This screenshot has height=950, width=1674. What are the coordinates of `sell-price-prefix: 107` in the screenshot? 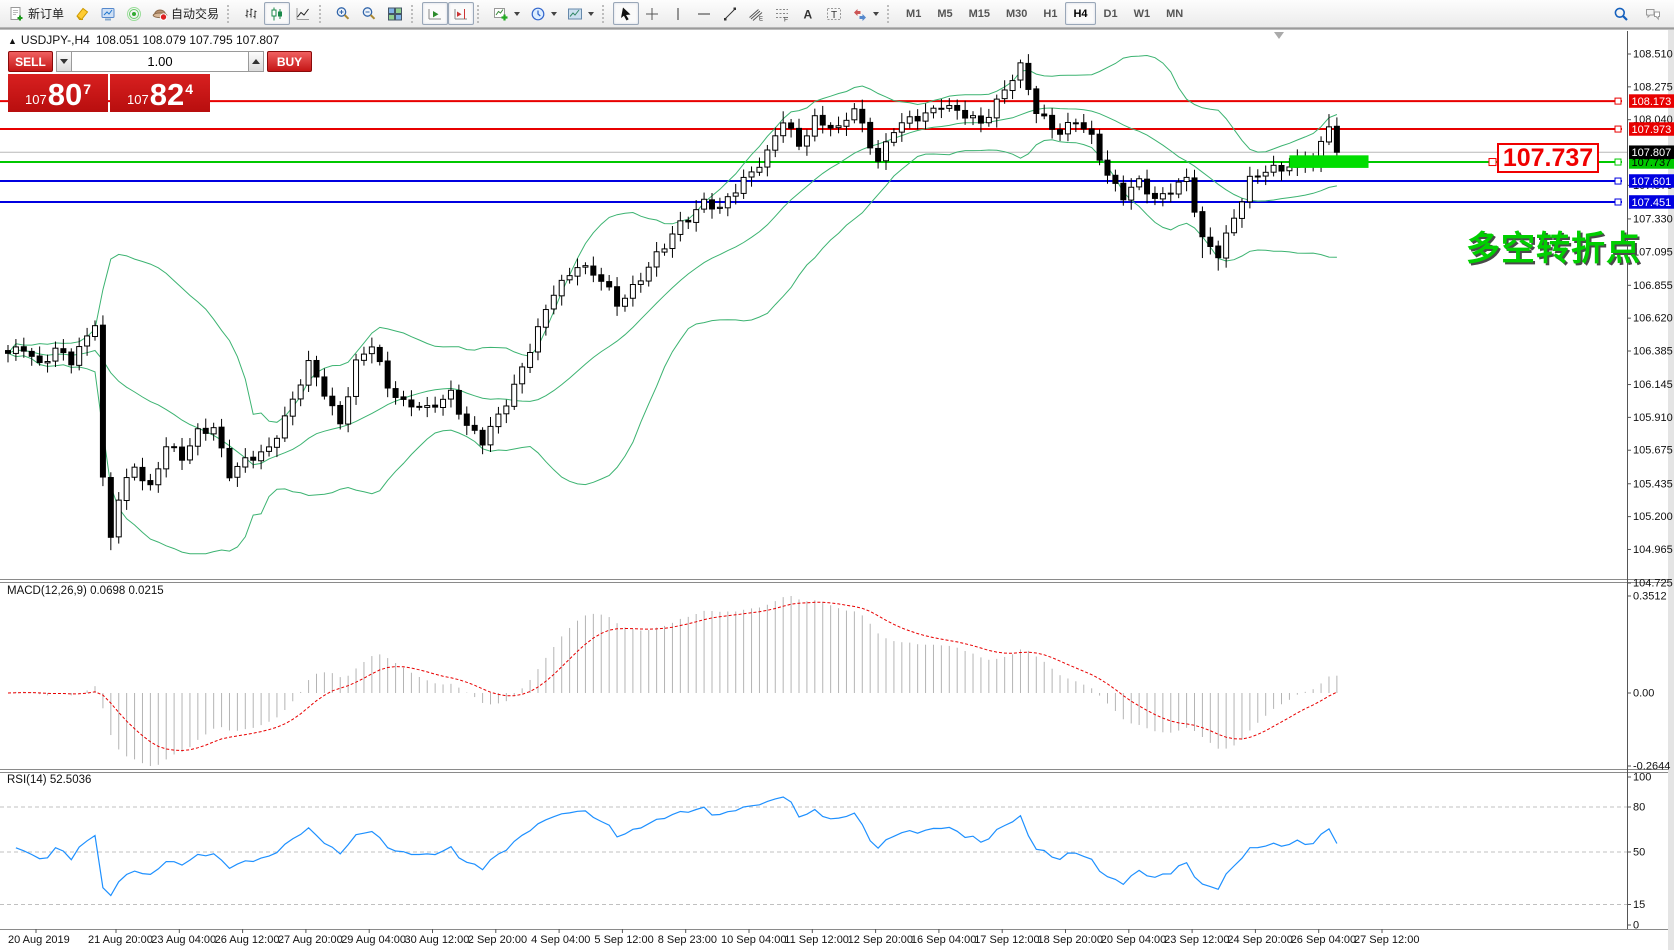 It's located at (36, 99).